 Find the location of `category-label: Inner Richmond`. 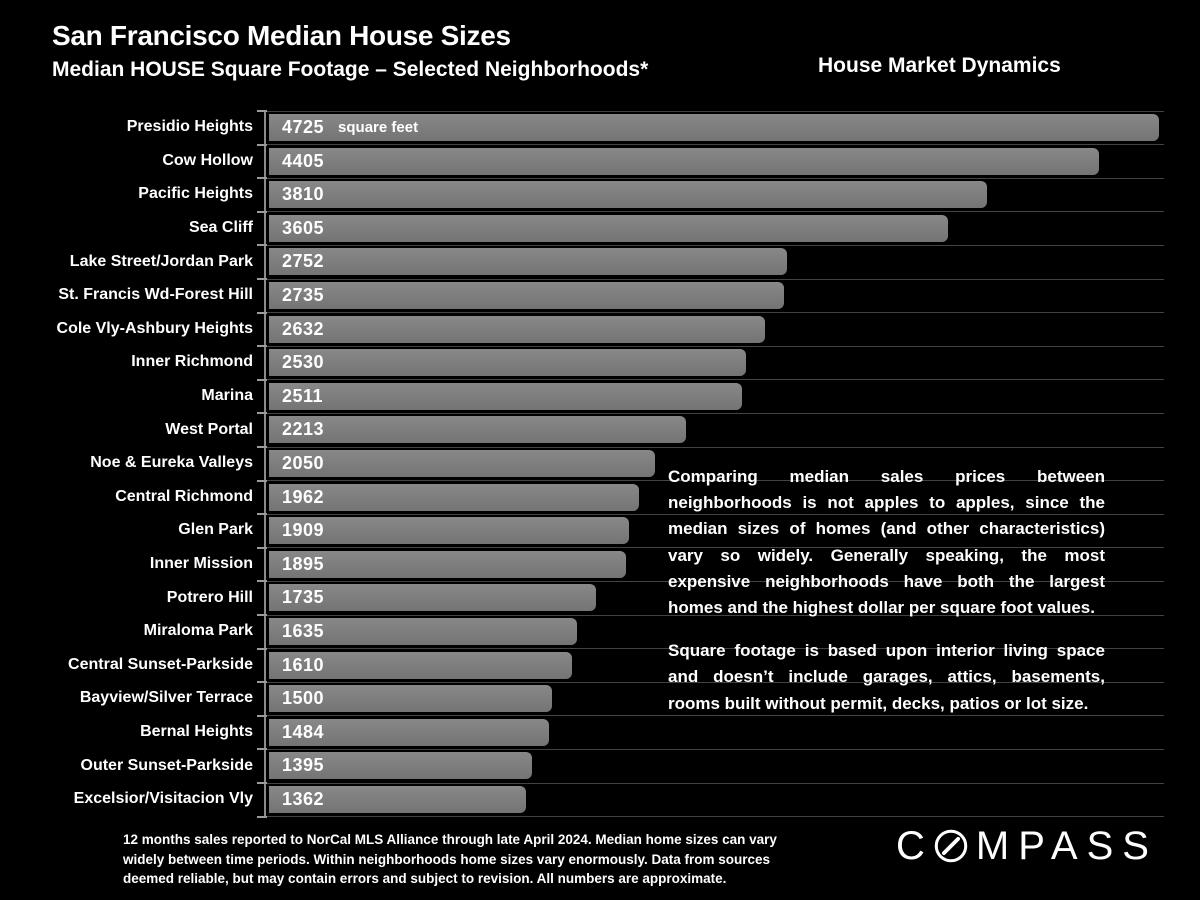

category-label: Inner Richmond is located at coordinates (192, 362).